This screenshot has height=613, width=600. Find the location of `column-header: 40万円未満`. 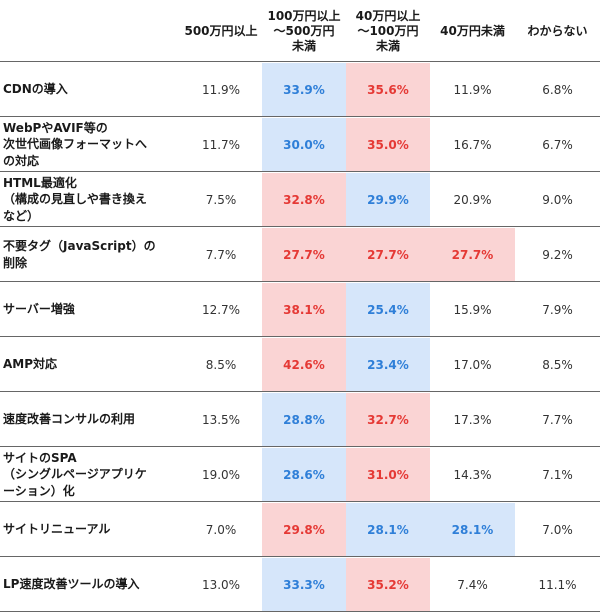

column-header: 40万円未満 is located at coordinates (472, 30).